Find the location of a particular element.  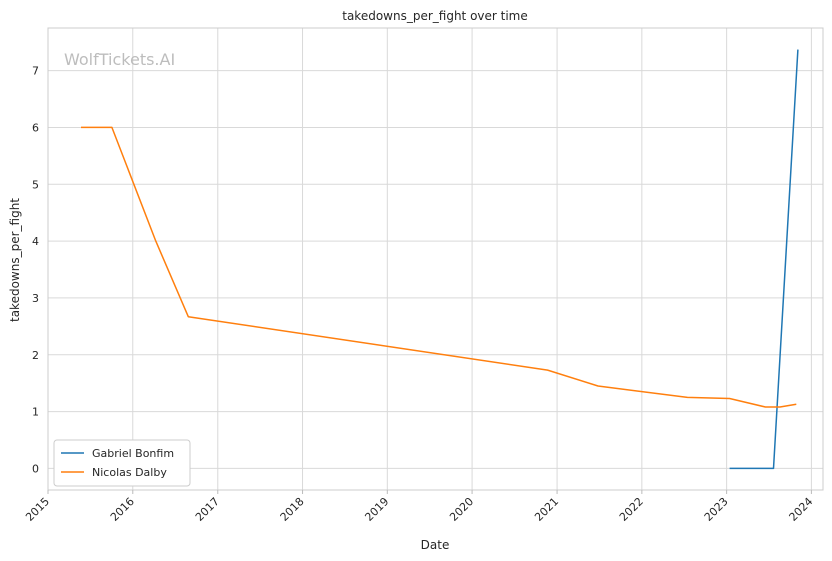

legend-label-nicolas-dalby: Nicolas Dalby is located at coordinates (129, 472).